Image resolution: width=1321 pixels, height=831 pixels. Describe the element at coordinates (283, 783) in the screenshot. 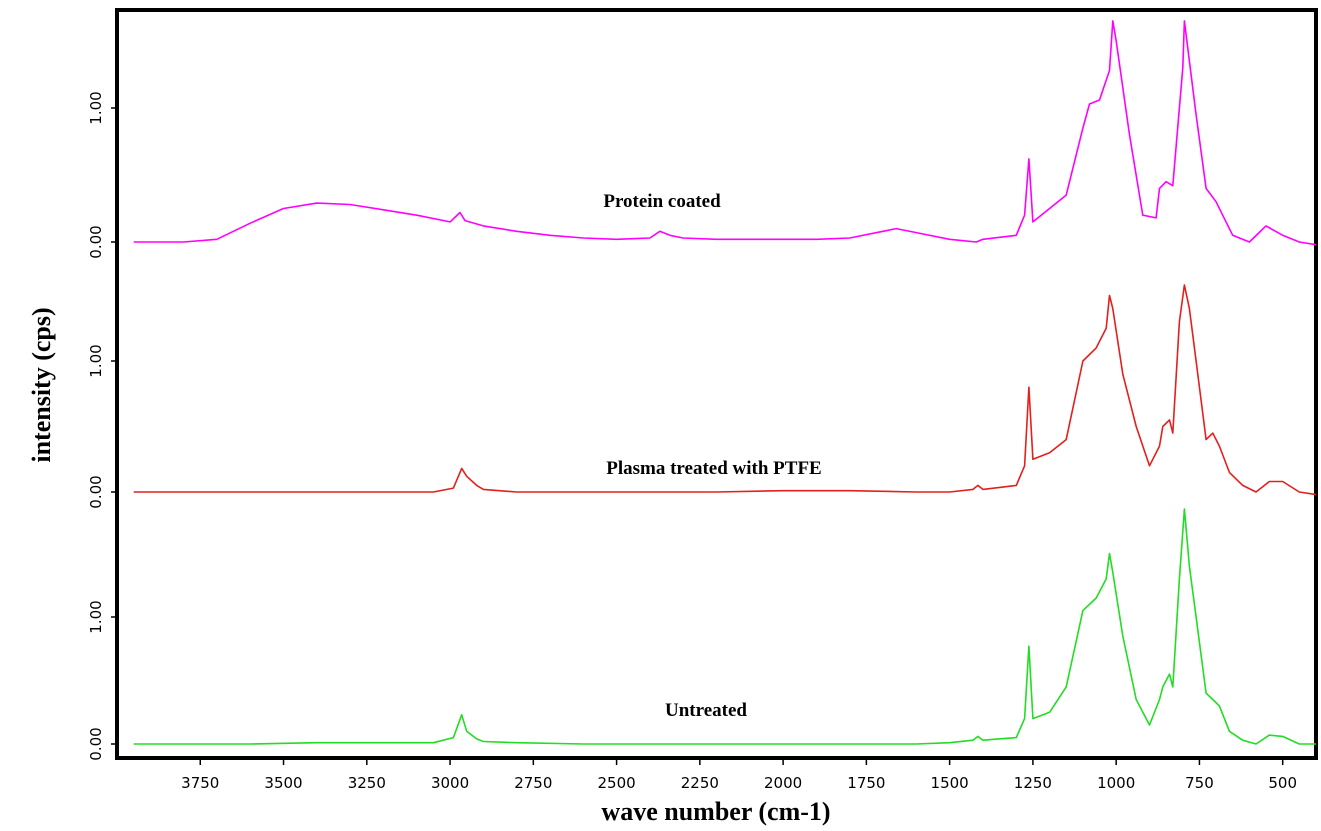

I see `x-tick-label: 3500` at that location.